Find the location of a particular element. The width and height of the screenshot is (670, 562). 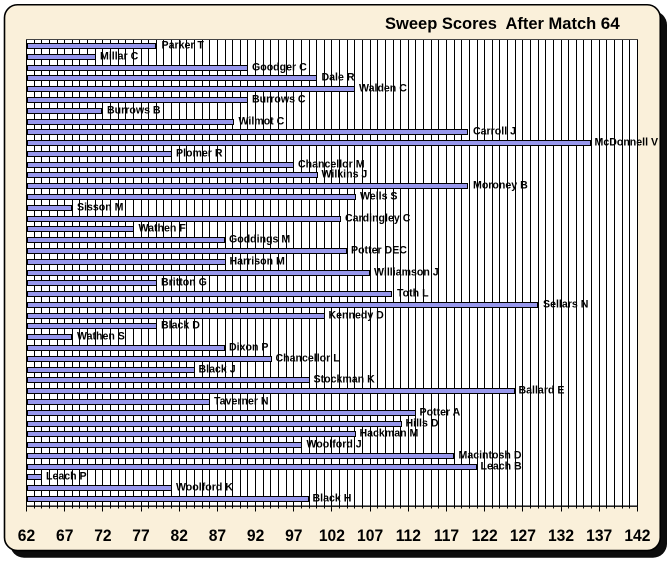

svg-text: Millar C is located at coordinates (119, 56).